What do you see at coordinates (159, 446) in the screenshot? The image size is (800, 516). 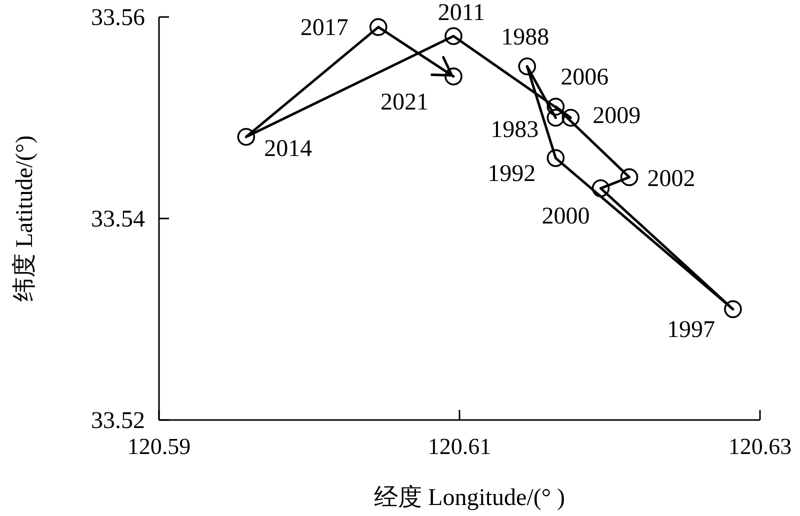 I see `x-tick-label: 120.59` at bounding box center [159, 446].